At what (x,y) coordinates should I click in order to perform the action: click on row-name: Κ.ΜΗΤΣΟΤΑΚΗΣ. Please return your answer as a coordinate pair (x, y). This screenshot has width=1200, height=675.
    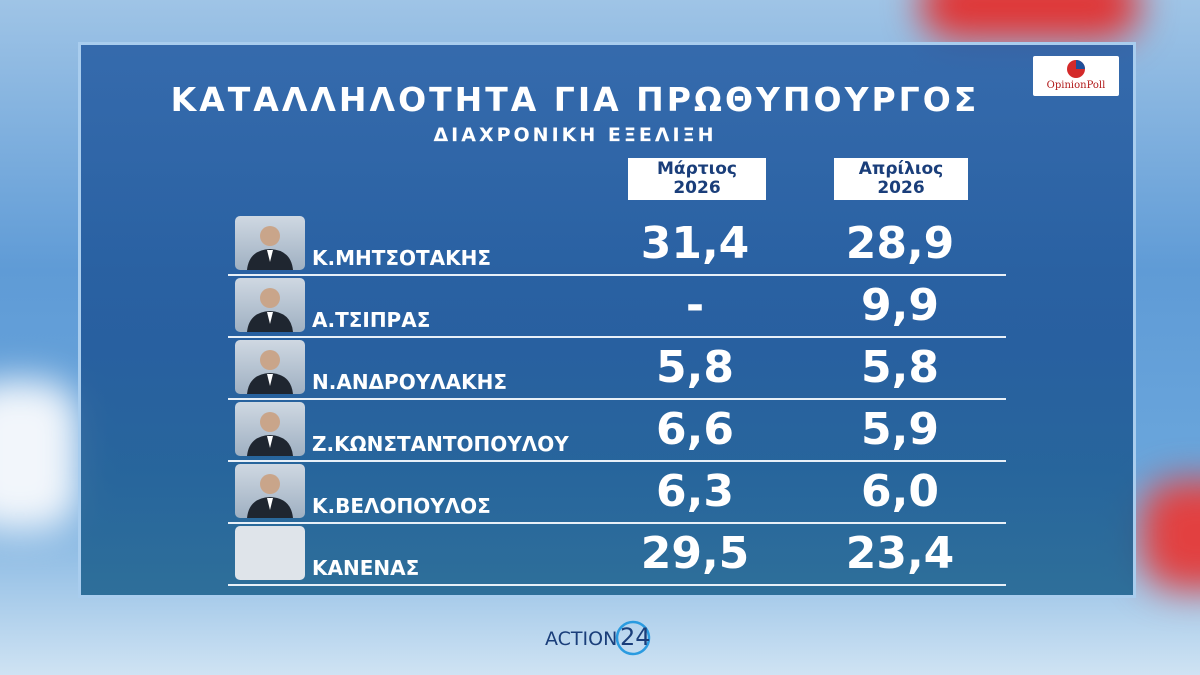
    Looking at the image, I should click on (402, 258).